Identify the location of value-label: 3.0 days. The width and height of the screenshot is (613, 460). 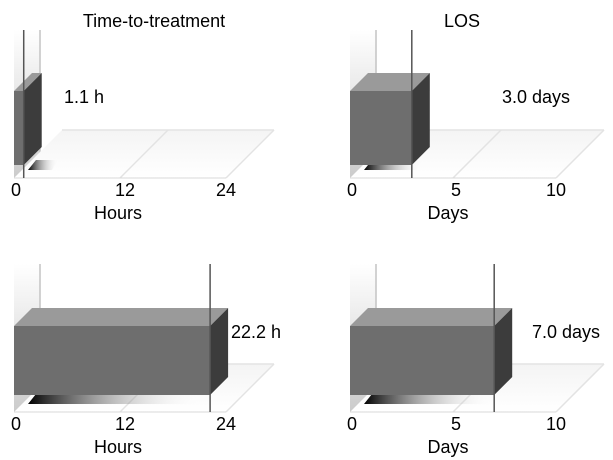
(536, 97).